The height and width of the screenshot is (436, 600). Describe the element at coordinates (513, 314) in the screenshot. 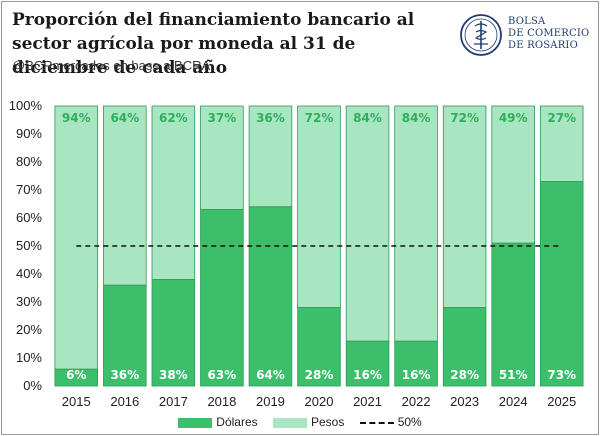

I see `bar-dolares-2024` at that location.